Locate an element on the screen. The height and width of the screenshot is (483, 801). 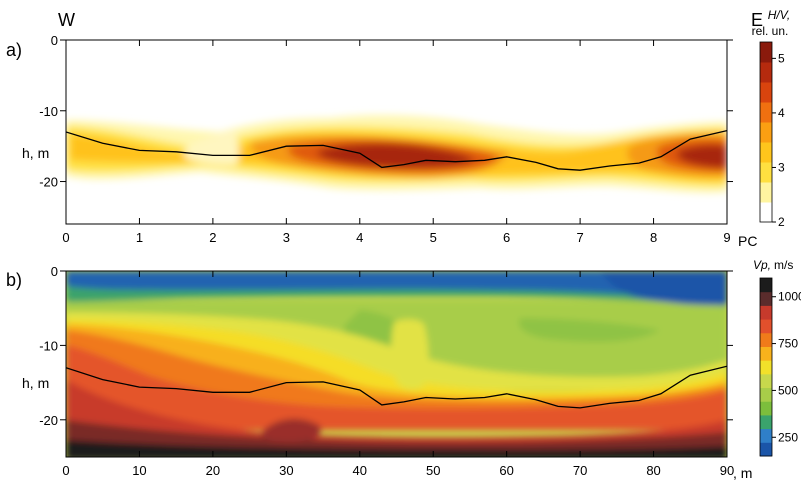
x-tick-label: 7 is located at coordinates (579, 237).